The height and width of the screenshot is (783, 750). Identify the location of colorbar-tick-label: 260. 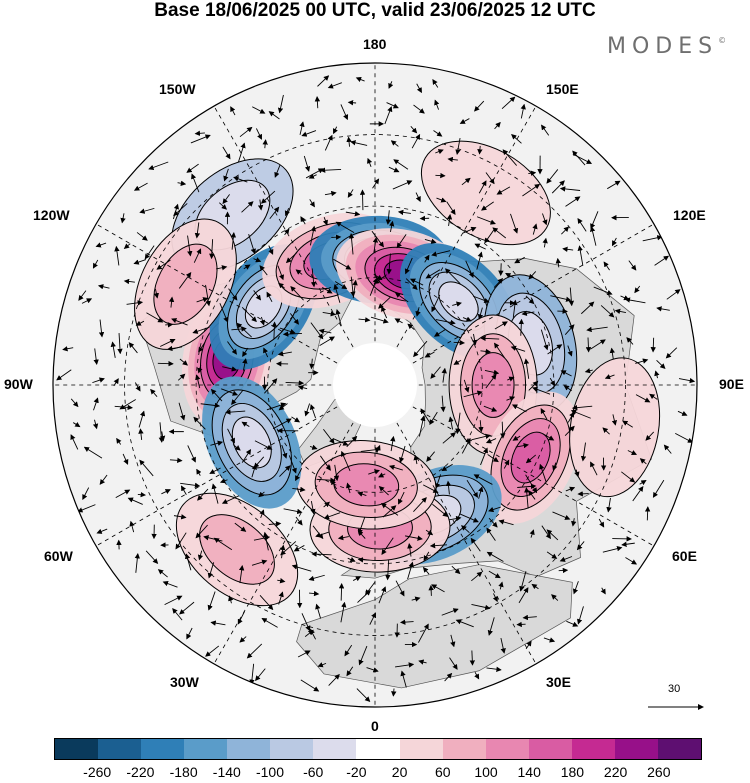
(659, 772).